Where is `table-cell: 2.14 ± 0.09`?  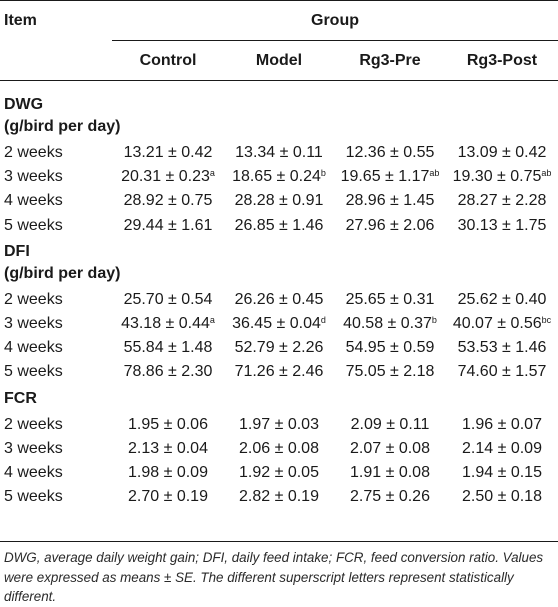
table-cell: 2.14 ± 0.09 is located at coordinates (502, 449).